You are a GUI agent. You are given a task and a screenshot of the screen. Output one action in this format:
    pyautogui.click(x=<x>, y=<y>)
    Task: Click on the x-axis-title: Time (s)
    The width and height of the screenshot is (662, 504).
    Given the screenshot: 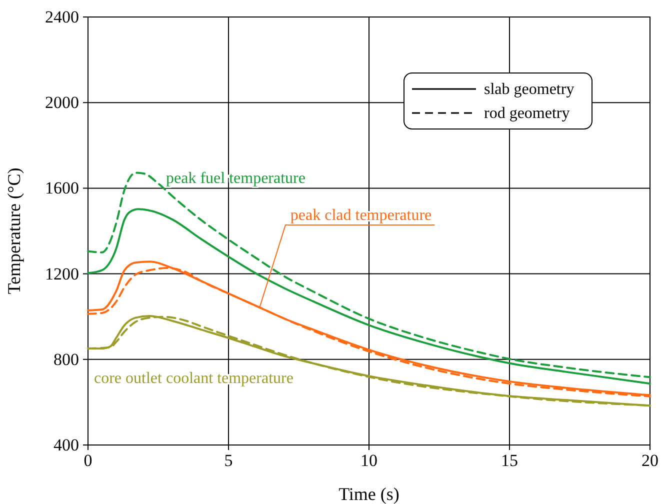 What is the action you would take?
    pyautogui.click(x=369, y=494)
    